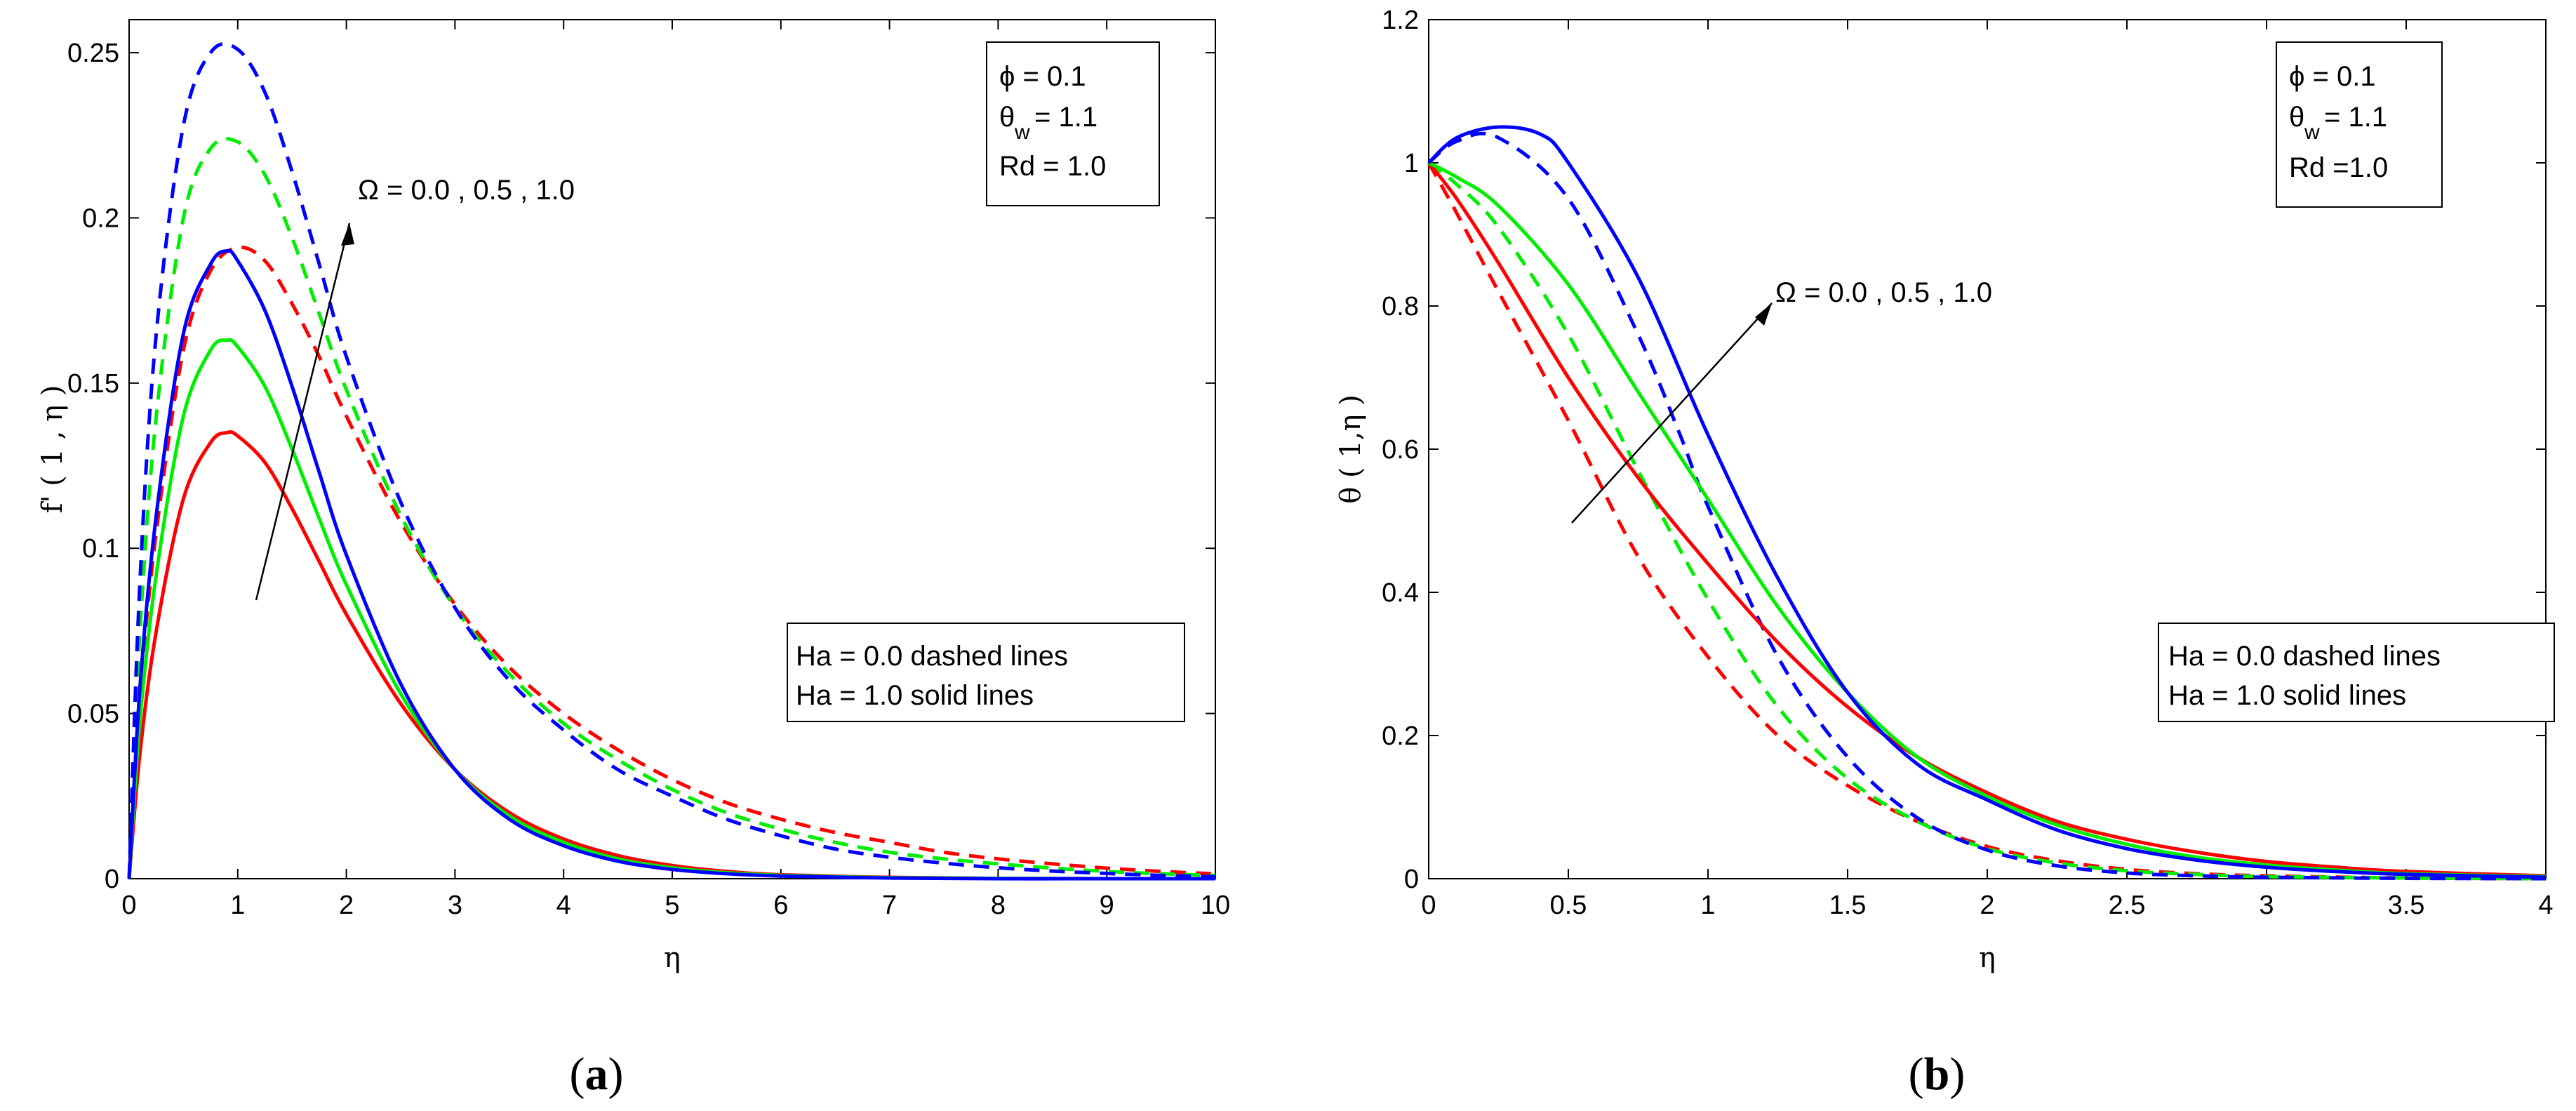 This screenshot has width=2576, height=1111. Describe the element at coordinates (1937, 1074) in the screenshot. I see `caption-b: (b)` at that location.